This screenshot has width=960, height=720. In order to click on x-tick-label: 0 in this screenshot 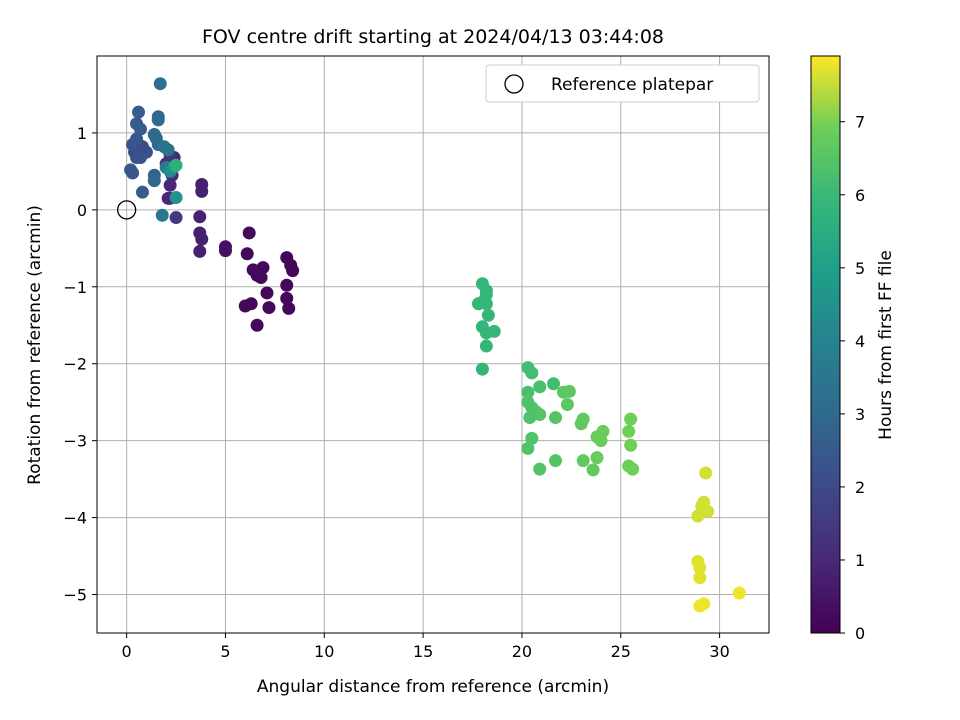, I will do `click(127, 651)`.